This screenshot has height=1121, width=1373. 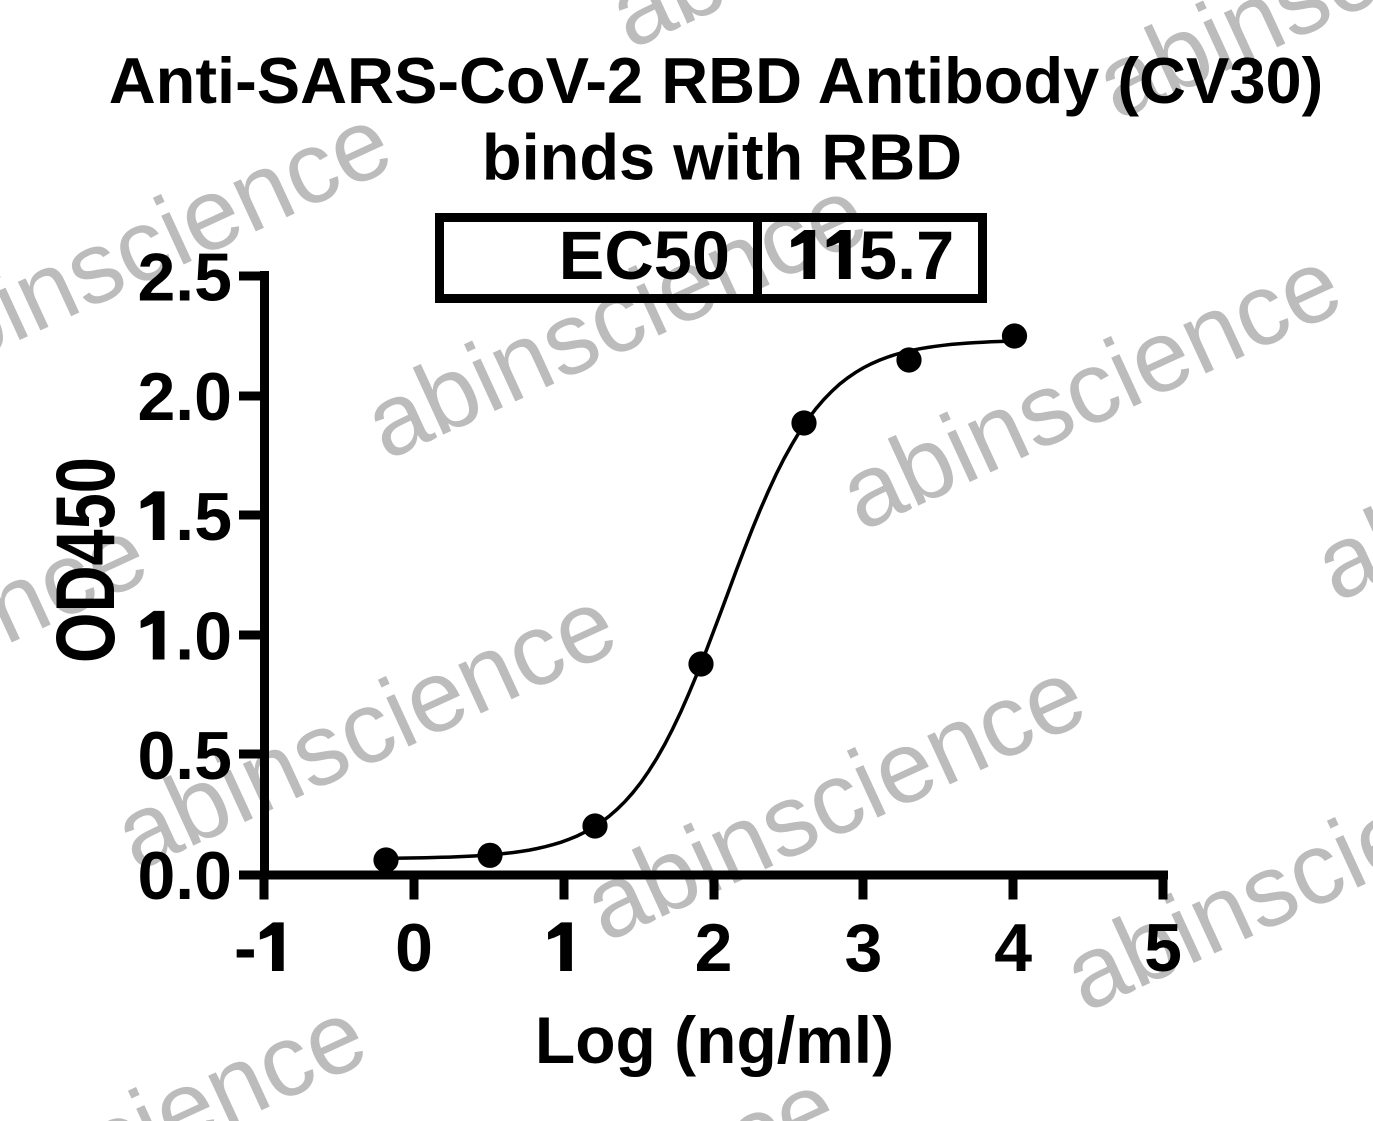 I want to click on svg-text: .5, so click(x=203, y=517).